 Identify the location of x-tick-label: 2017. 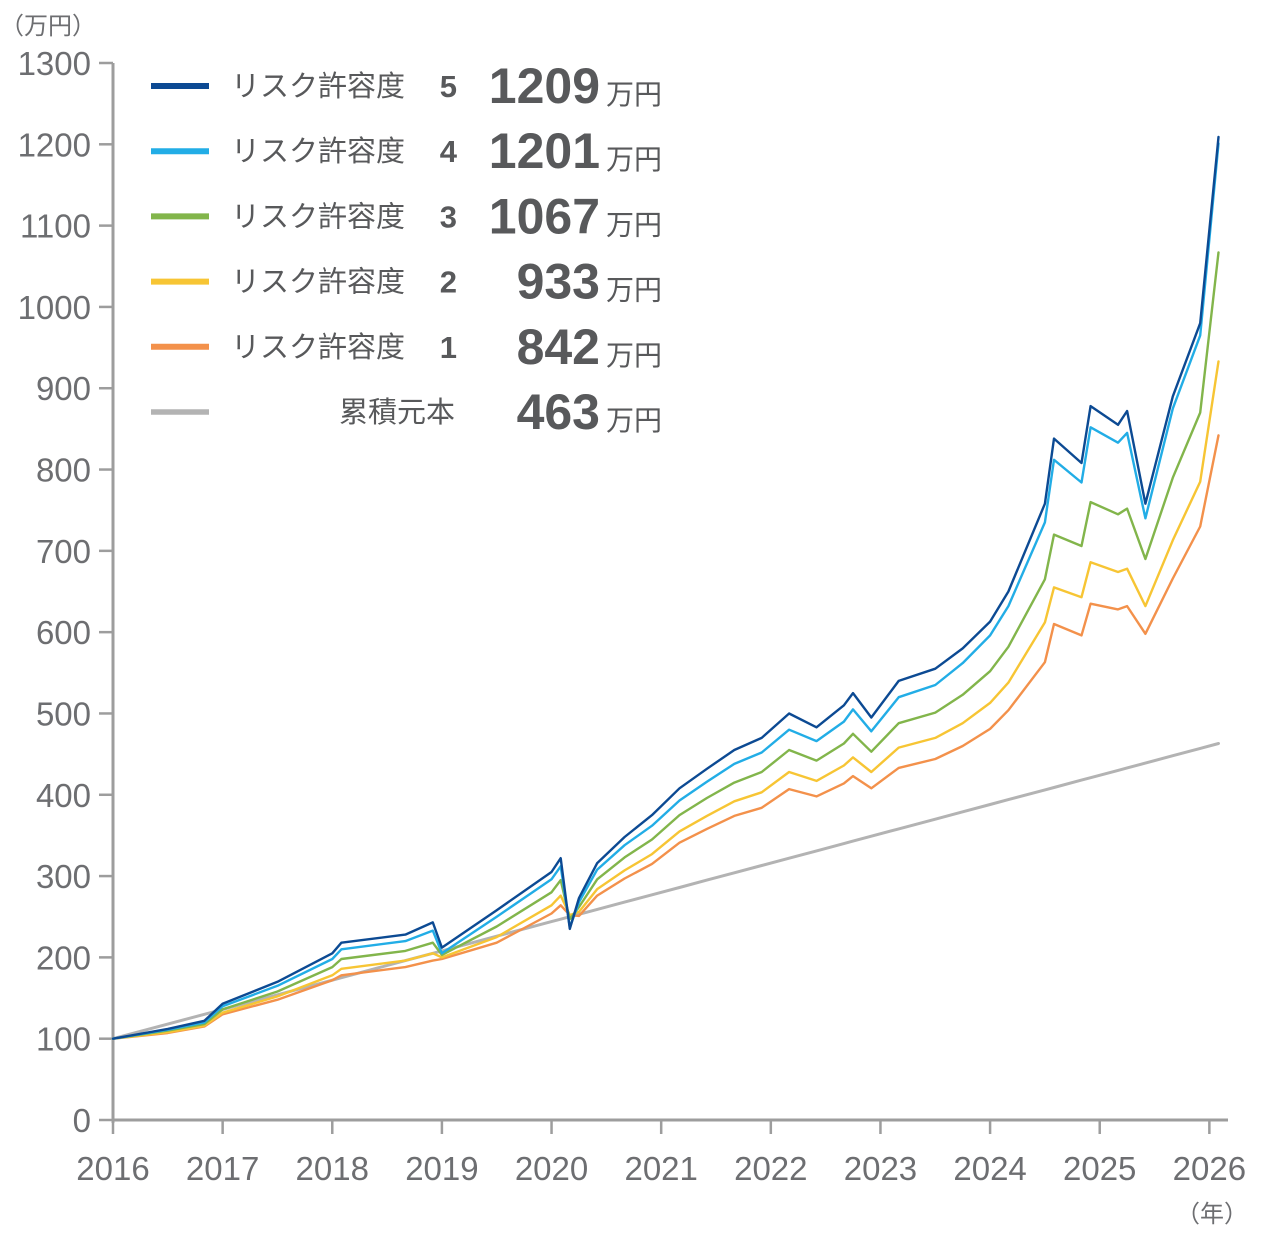
(222, 1168).